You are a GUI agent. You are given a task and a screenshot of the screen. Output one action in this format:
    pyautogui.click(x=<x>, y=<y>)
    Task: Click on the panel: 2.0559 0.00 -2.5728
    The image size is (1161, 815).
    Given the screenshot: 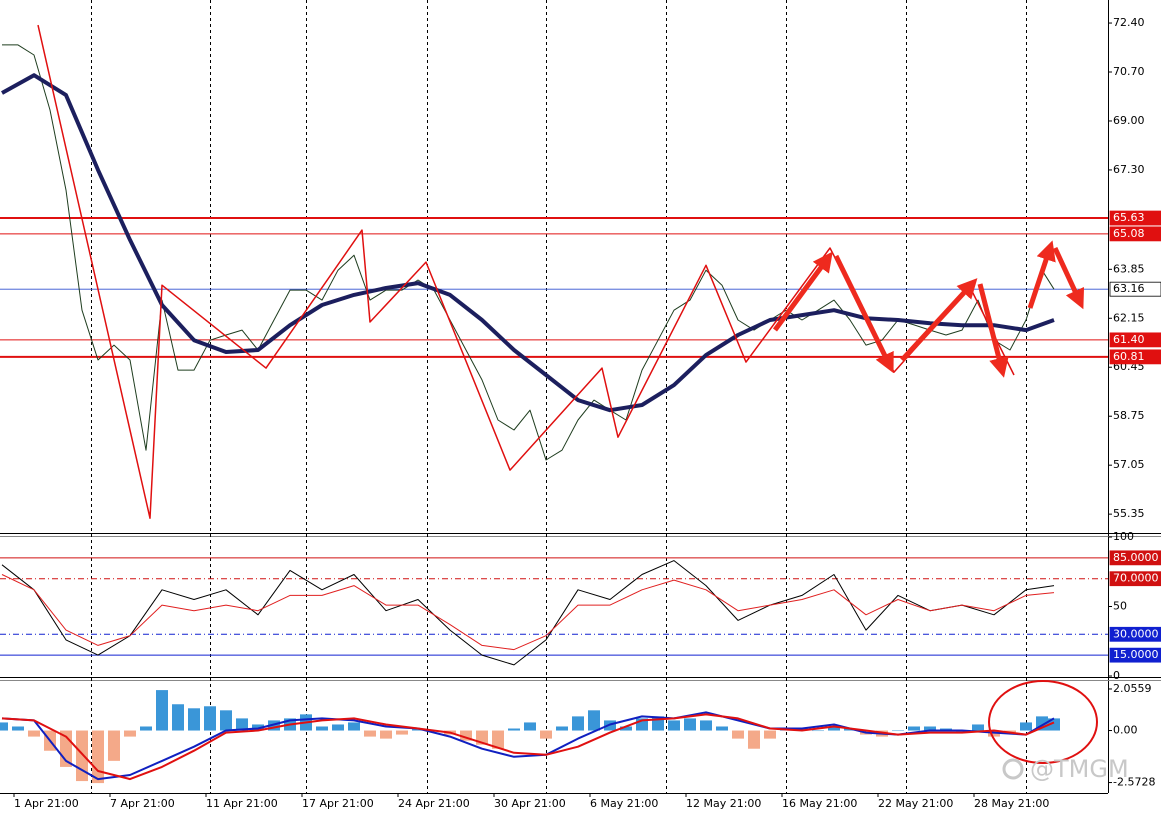 What is the action you would take?
    pyautogui.click(x=577, y=735)
    